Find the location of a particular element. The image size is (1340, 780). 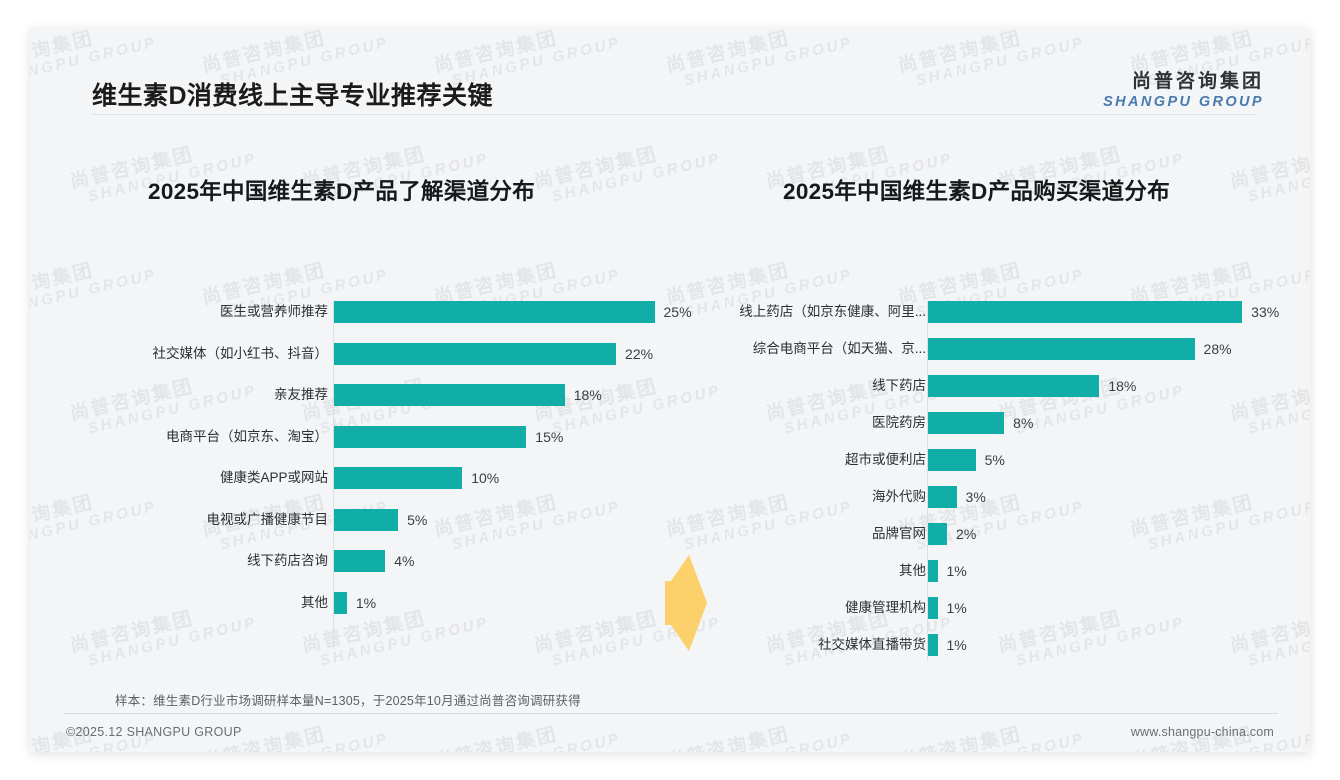

bar-row: 综合电商平台（如天猫、京... 28% is located at coordinates (981, 349).